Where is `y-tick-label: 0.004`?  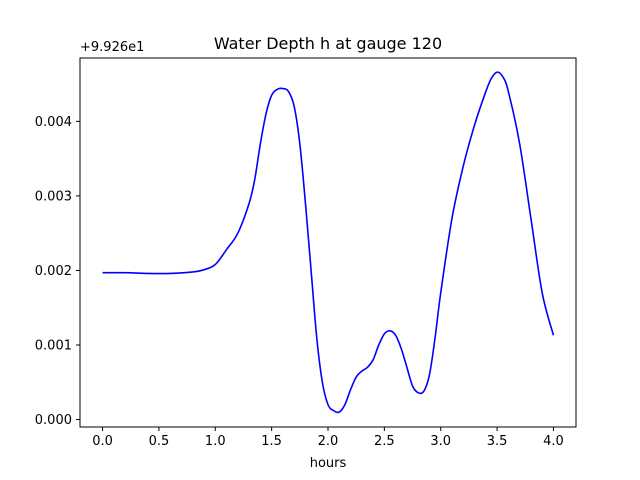 y-tick-label: 0.004 is located at coordinates (53, 122).